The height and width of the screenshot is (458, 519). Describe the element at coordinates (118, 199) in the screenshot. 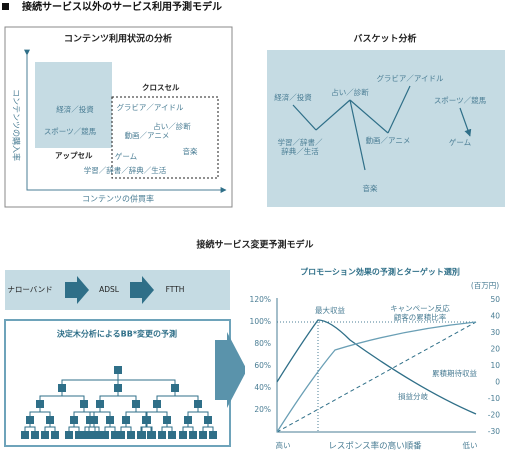

I see `x-label: コンテンツの併買率` at that location.